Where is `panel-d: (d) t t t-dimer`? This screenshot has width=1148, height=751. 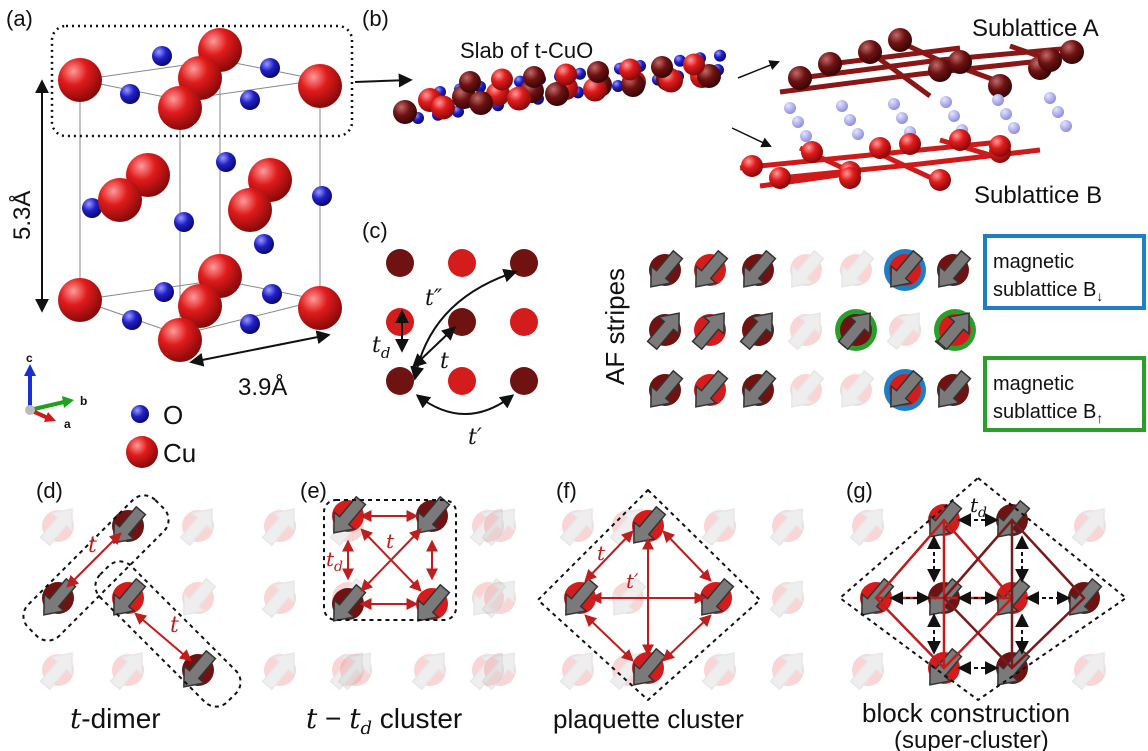
panel-d: (d) t t t-dimer is located at coordinates (132, 606).